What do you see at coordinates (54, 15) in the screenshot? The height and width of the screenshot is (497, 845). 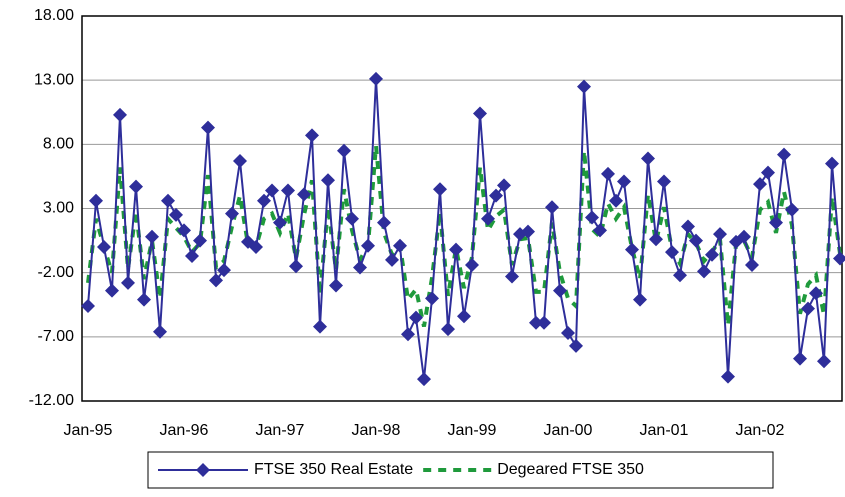 I see `y-tick-label: 18.00` at bounding box center [54, 15].